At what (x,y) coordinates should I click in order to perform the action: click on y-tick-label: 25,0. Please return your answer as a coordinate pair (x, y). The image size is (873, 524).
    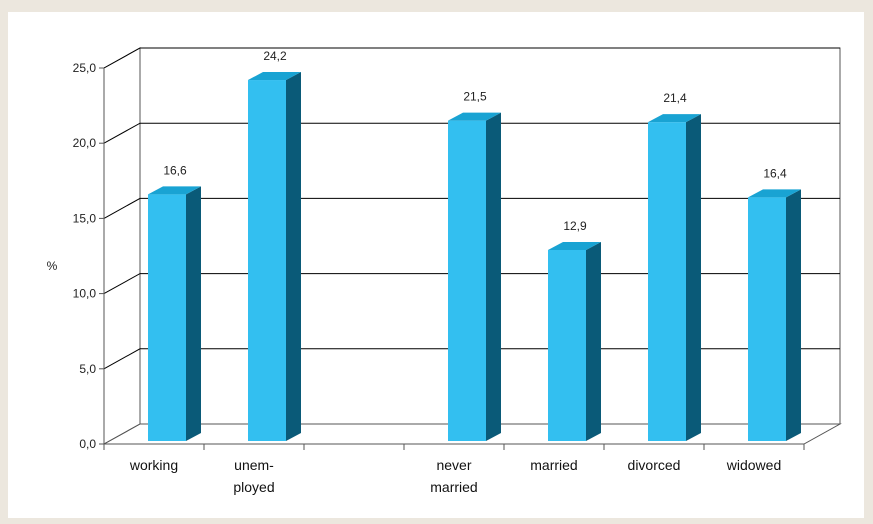
    Looking at the image, I should click on (85, 68).